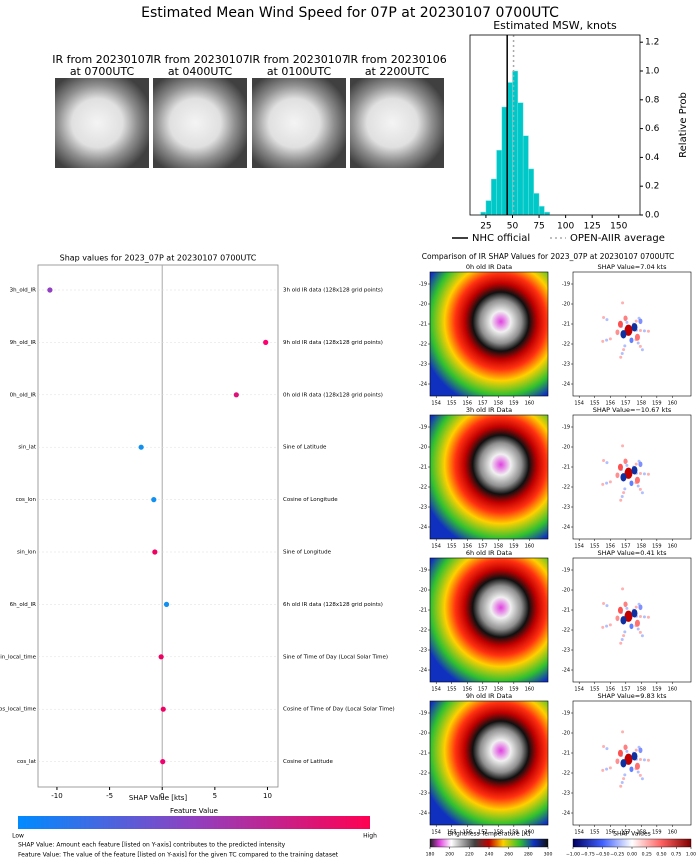 The width and height of the screenshot is (699, 860). Describe the element at coordinates (101, 59) in the screenshot. I see `panel-caption: IR from 20230107` at that location.